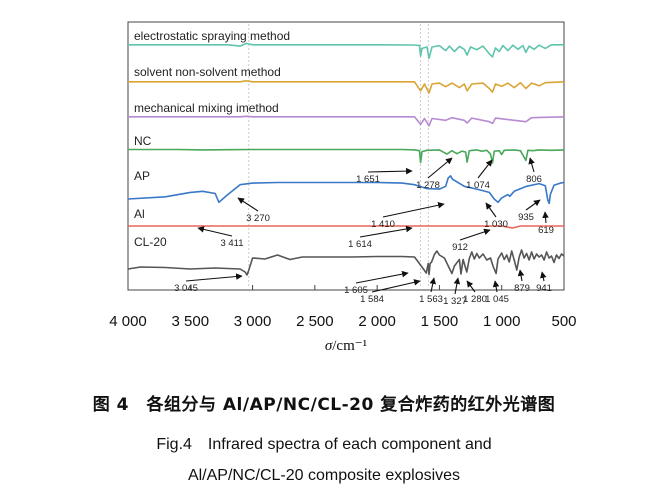 This screenshot has width=648, height=499. What do you see at coordinates (208, 283) in the screenshot?
I see `peak-annotation: 3 045` at bounding box center [208, 283].